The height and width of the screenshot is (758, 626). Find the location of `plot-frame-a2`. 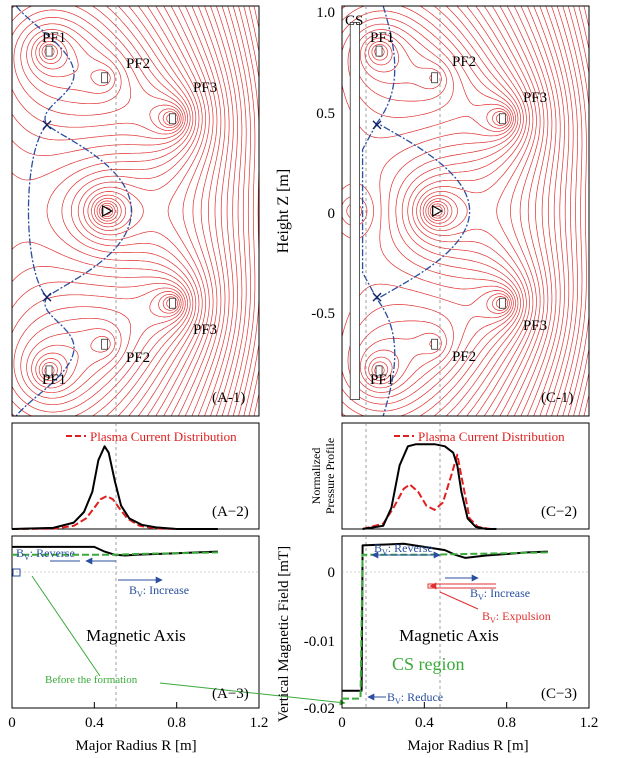

plot-frame-a2 is located at coordinates (135, 476).